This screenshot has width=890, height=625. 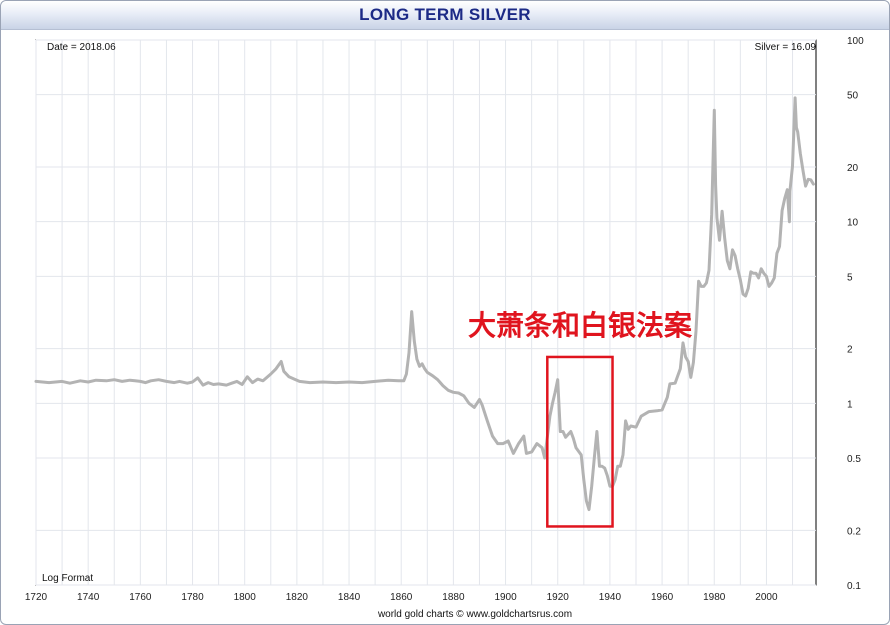 What do you see at coordinates (786, 47) in the screenshot?
I see `value-label: Silver = 16.09` at bounding box center [786, 47].